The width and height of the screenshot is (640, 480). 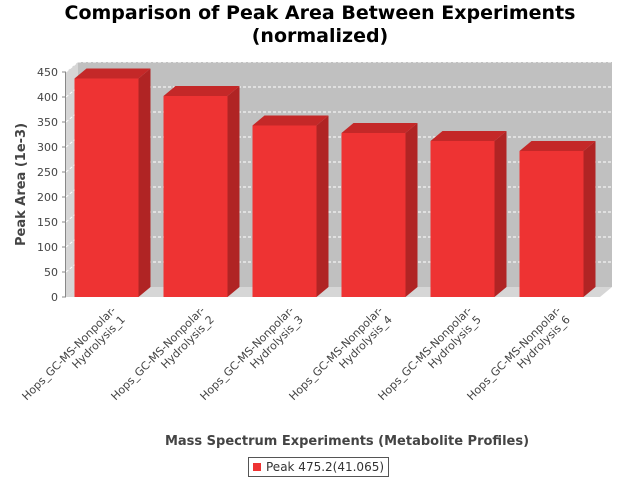 What do you see at coordinates (47, 247) in the screenshot?
I see `y-tick-label: 100` at bounding box center [47, 247].